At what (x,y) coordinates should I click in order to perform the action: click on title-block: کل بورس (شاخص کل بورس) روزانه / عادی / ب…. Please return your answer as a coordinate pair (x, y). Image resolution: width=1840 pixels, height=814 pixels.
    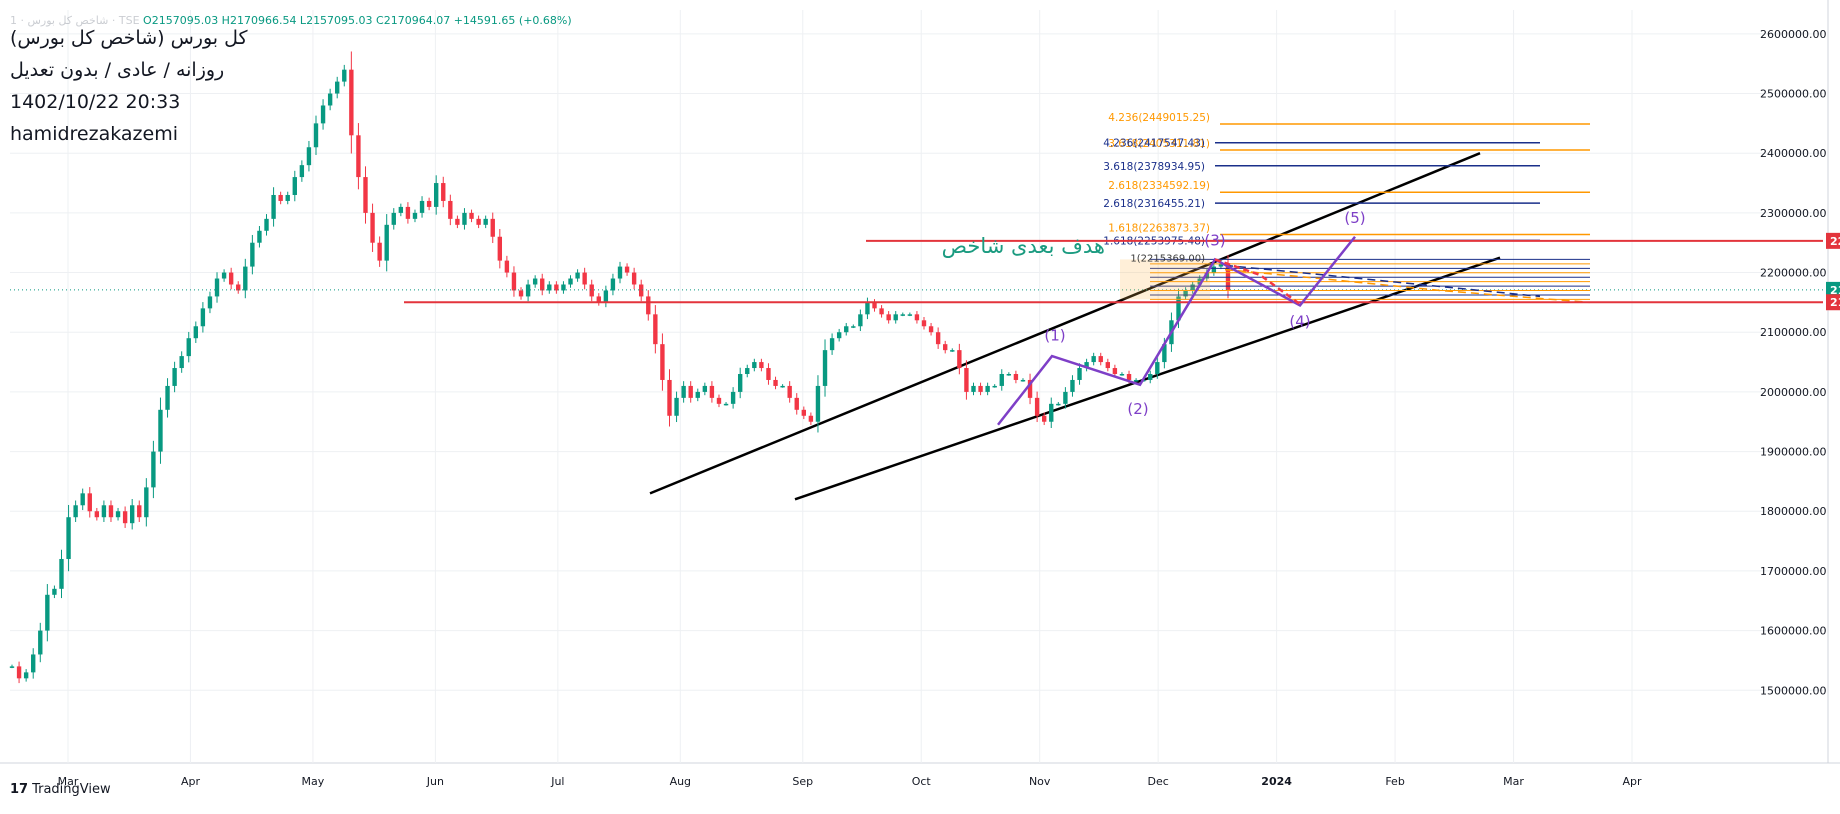
    Looking at the image, I should click on (129, 86).